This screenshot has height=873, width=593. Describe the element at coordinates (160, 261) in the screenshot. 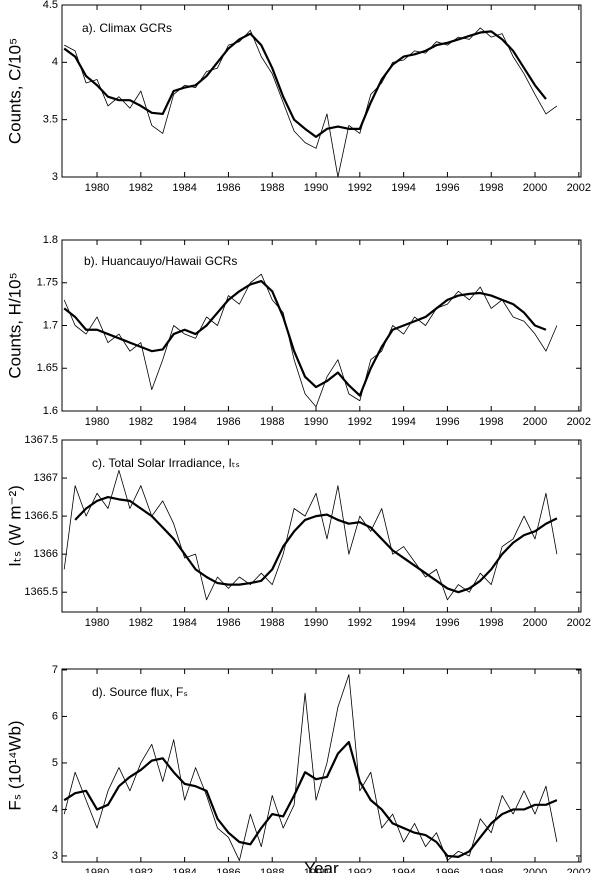

I see `panel-annotation: b). Huancauyo/Hawaii GCRs` at that location.